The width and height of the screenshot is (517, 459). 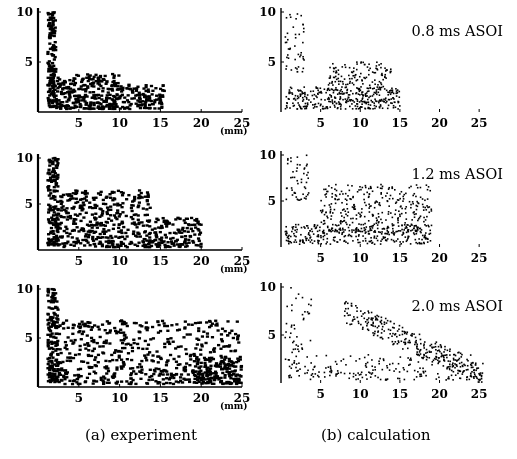 What do you see at coordinates (141, 435) in the screenshot?
I see `caption-experiment: (a) experiment` at bounding box center [141, 435].